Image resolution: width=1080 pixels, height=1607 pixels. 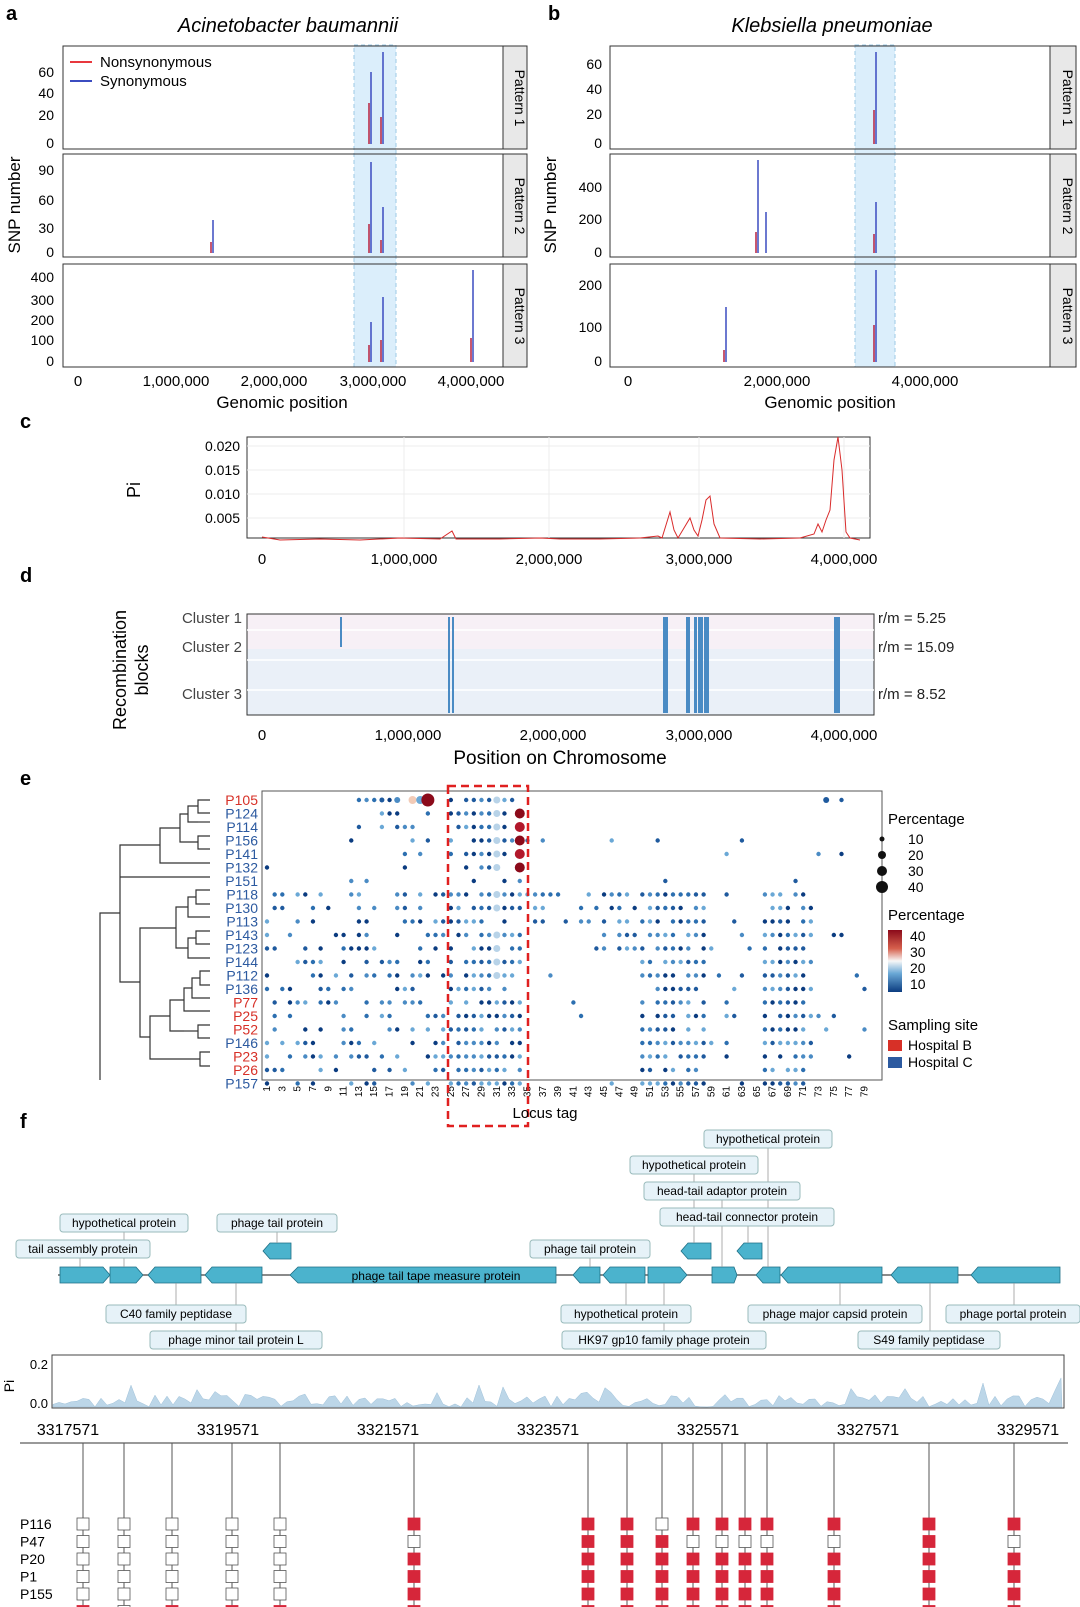 What do you see at coordinates (834, 1092) in the screenshot?
I see `e-locus-tick: 75` at bounding box center [834, 1092].